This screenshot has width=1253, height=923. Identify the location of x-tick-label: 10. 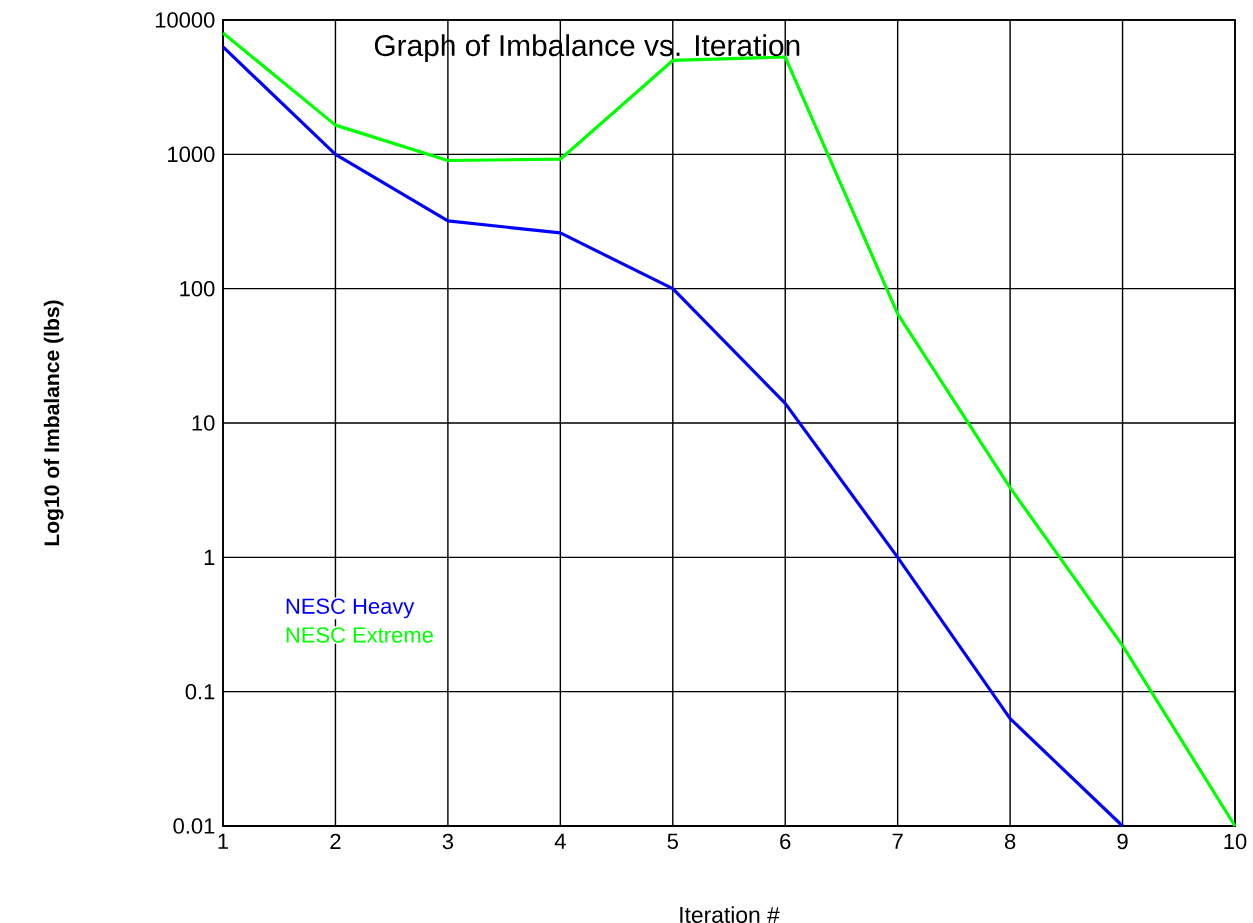
(1235, 841).